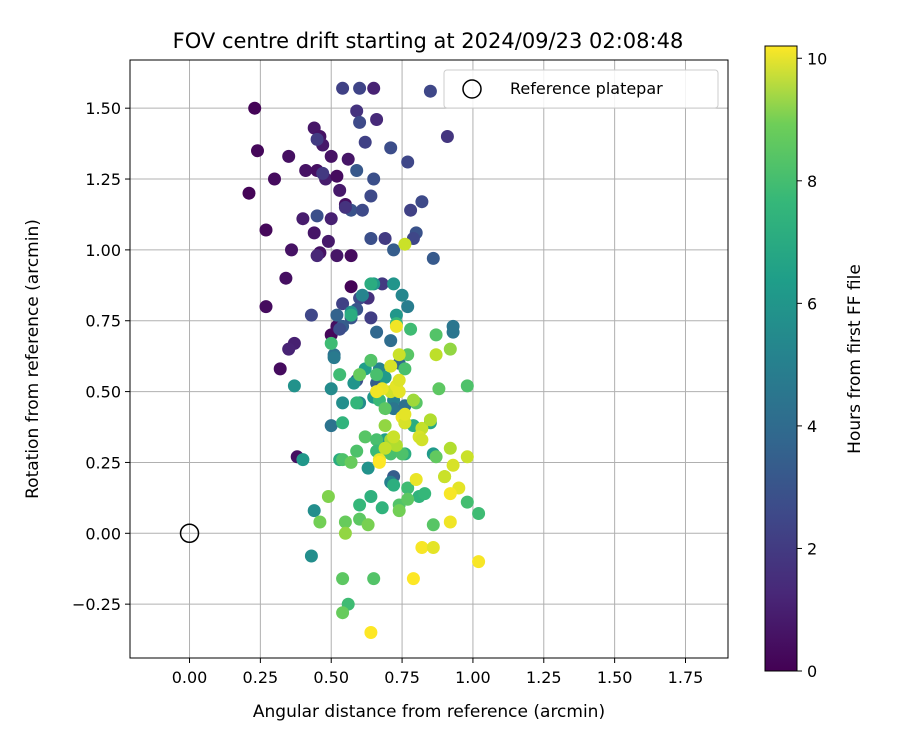 The width and height of the screenshot is (900, 750). Describe the element at coordinates (812, 426) in the screenshot. I see `colorbar-tick-label: 4` at that location.